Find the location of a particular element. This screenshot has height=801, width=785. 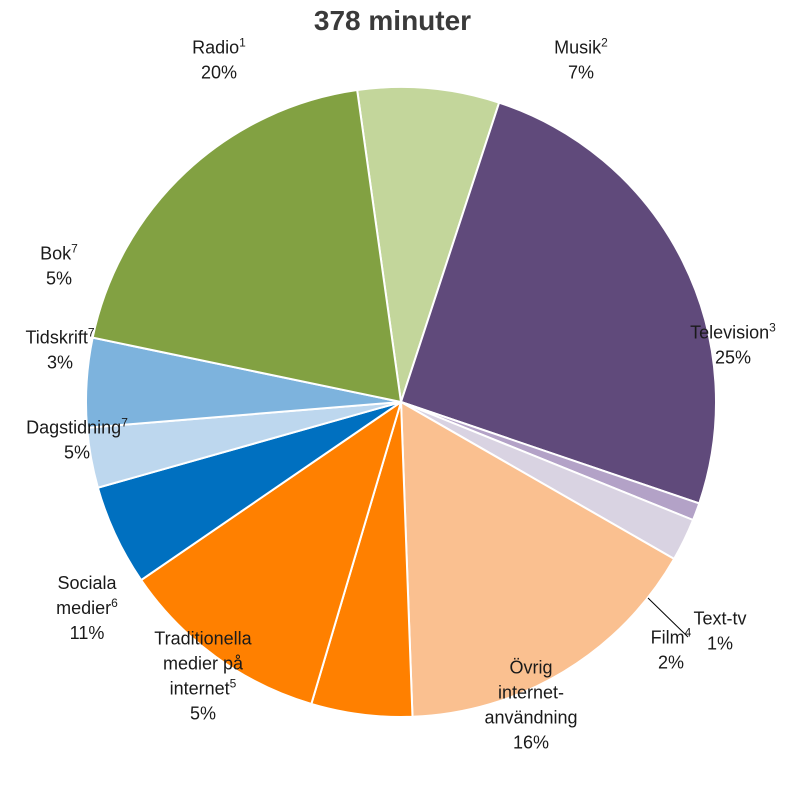

slice-value-television: 25% is located at coordinates (733, 358).